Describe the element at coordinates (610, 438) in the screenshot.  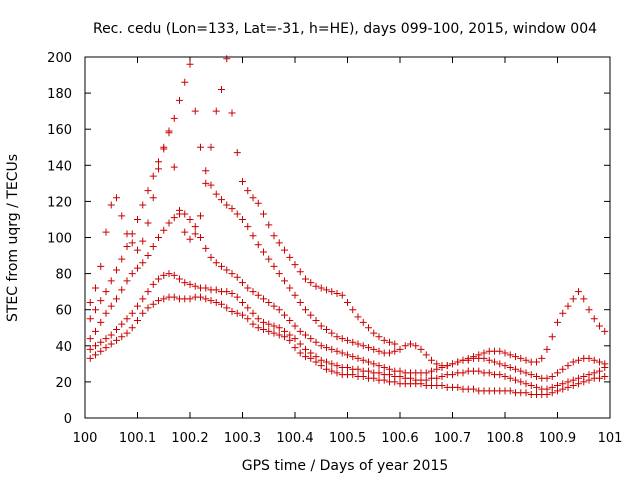
I see `x-tick-label: 101` at that location.